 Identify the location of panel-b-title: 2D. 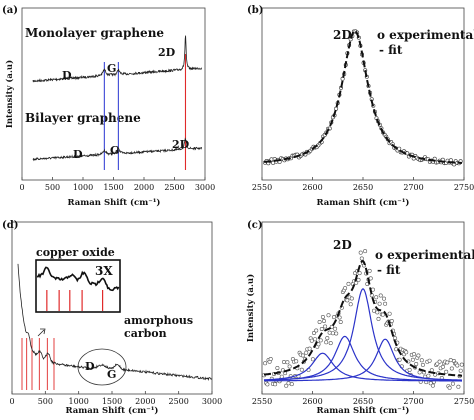
(342, 35).